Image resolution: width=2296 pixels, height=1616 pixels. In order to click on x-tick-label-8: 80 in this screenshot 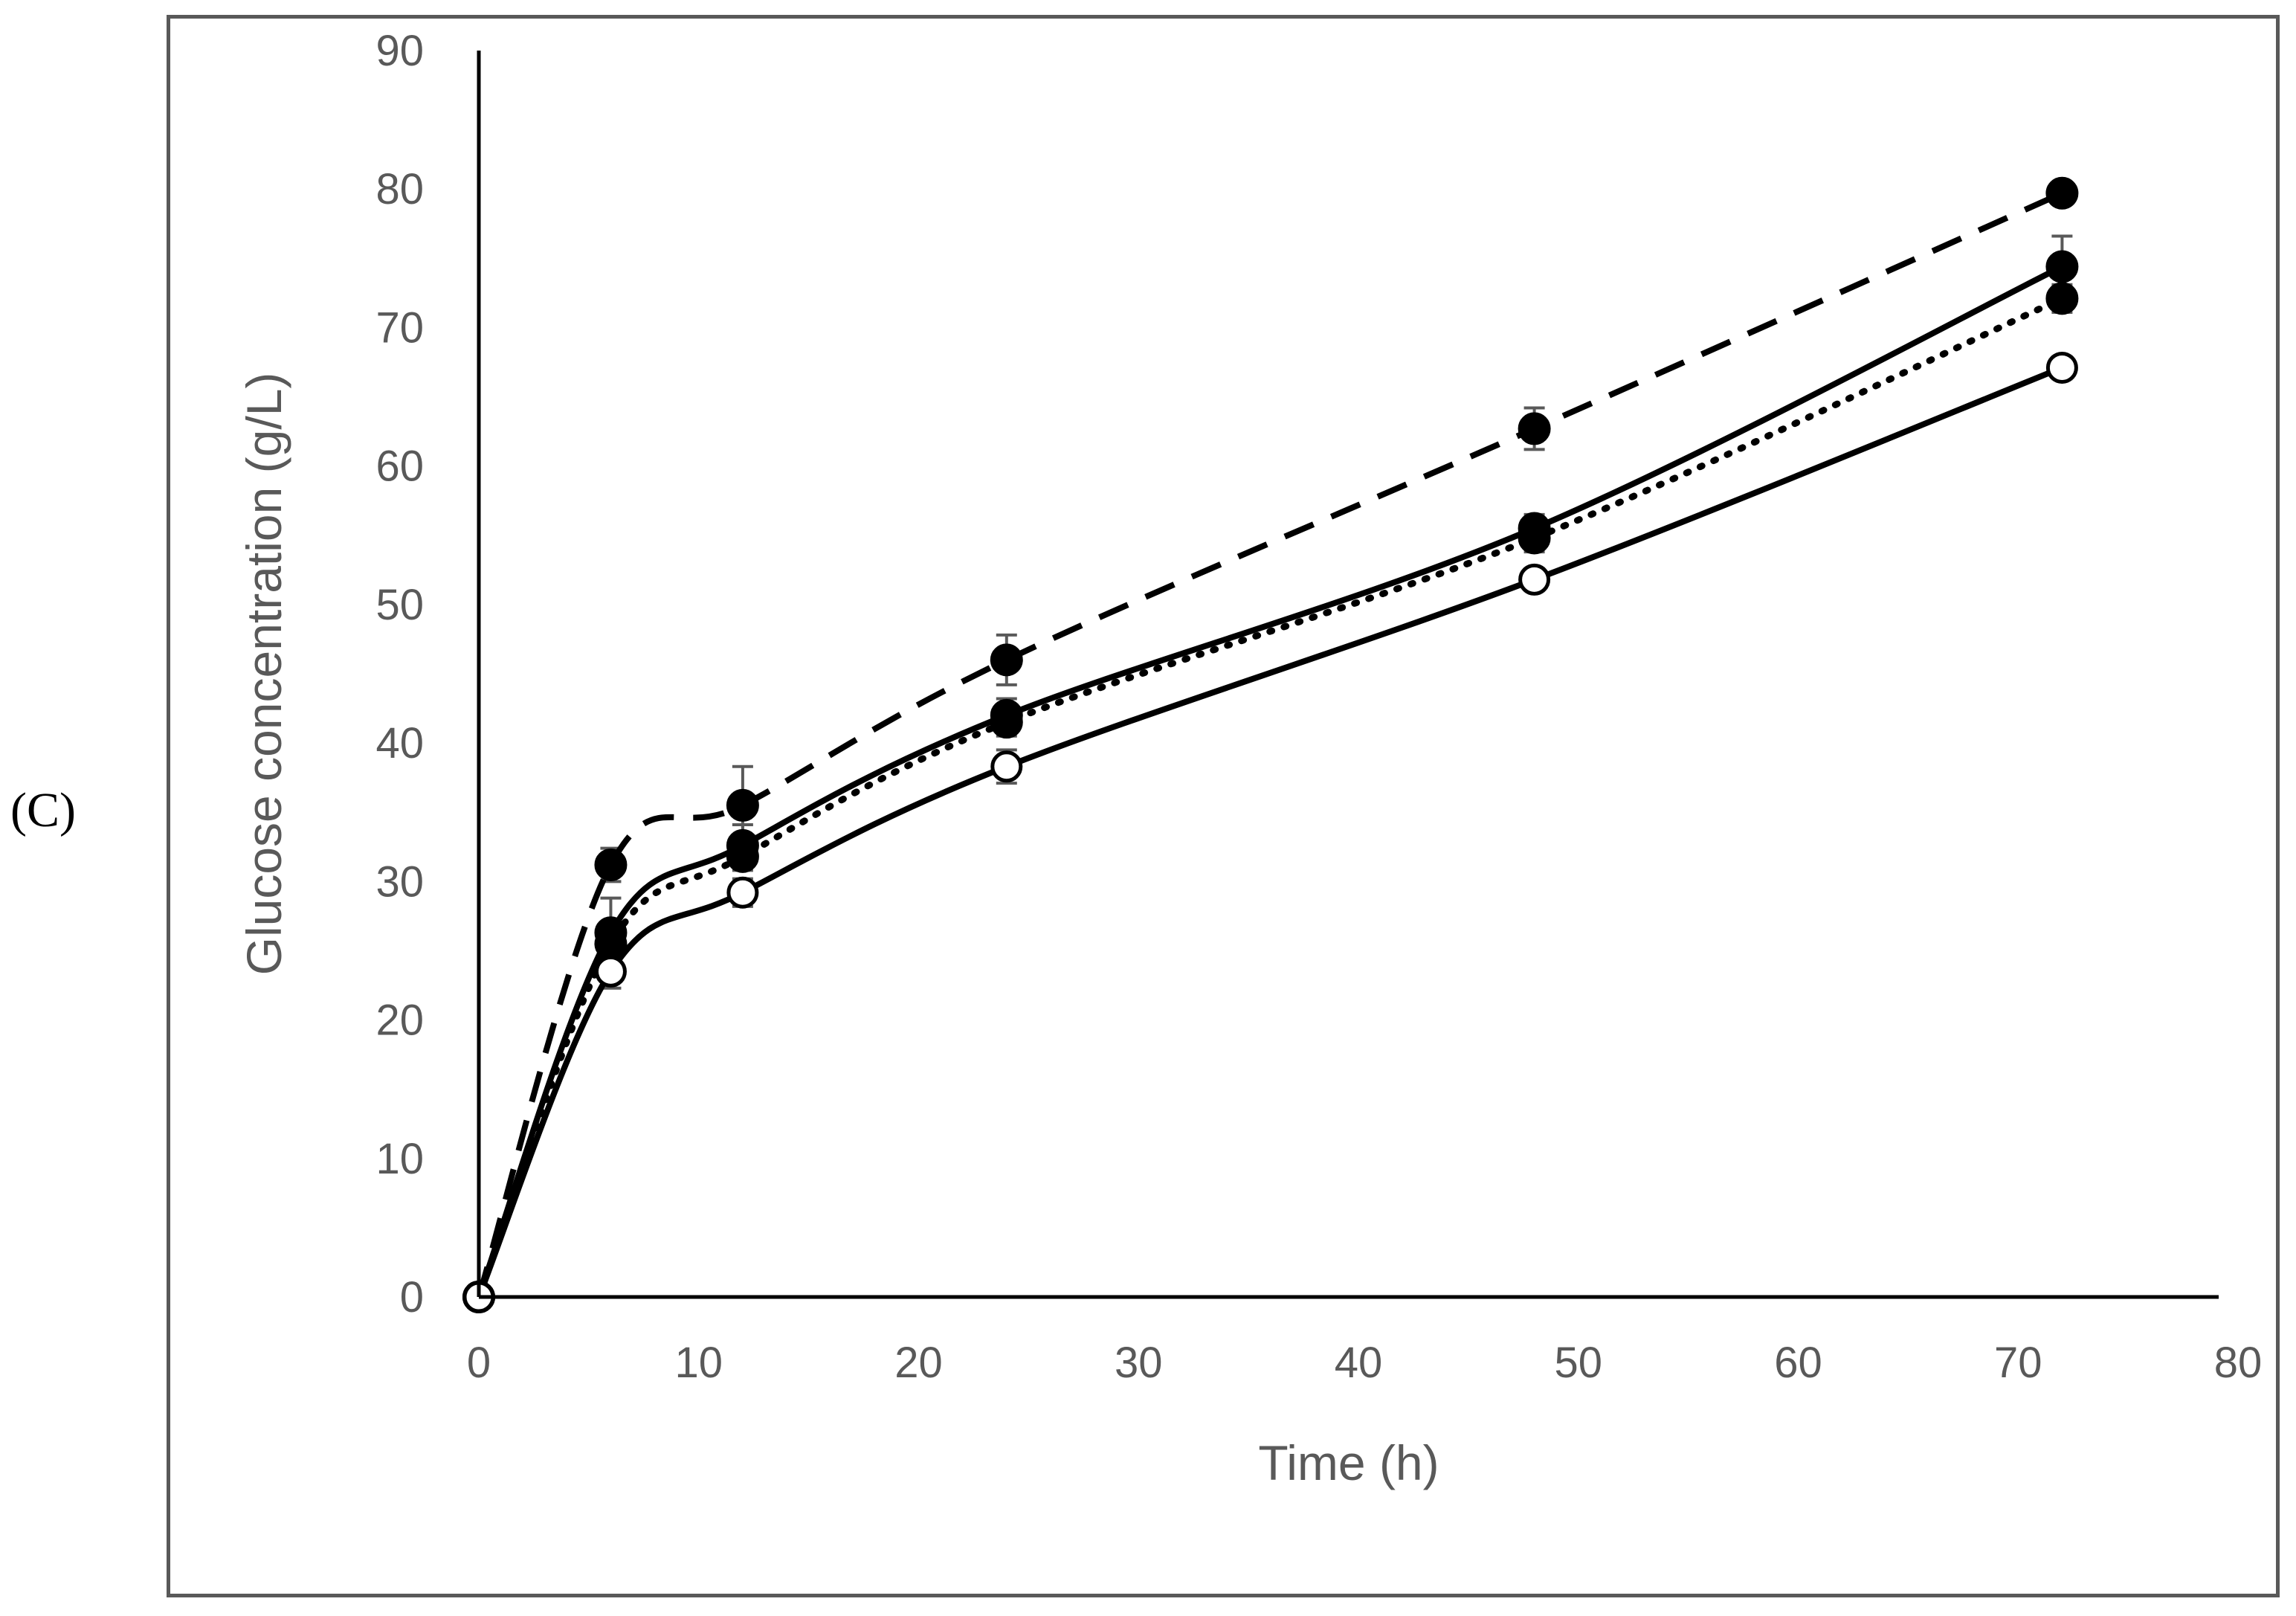, I will do `click(2238, 1363)`.